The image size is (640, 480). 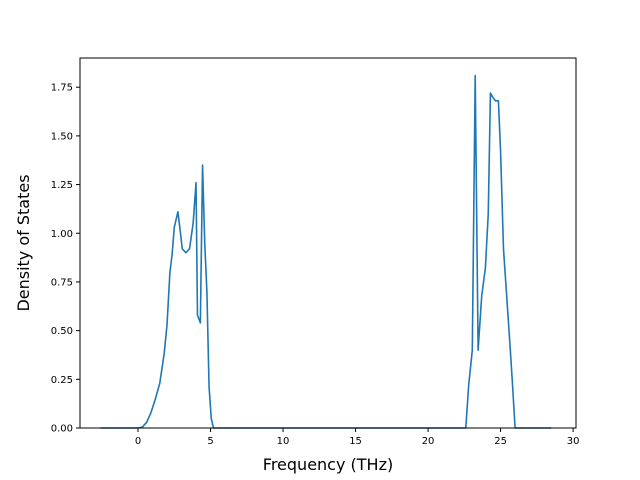 What do you see at coordinates (62, 136) in the screenshot?
I see `y-tick-label: 1.50` at bounding box center [62, 136].